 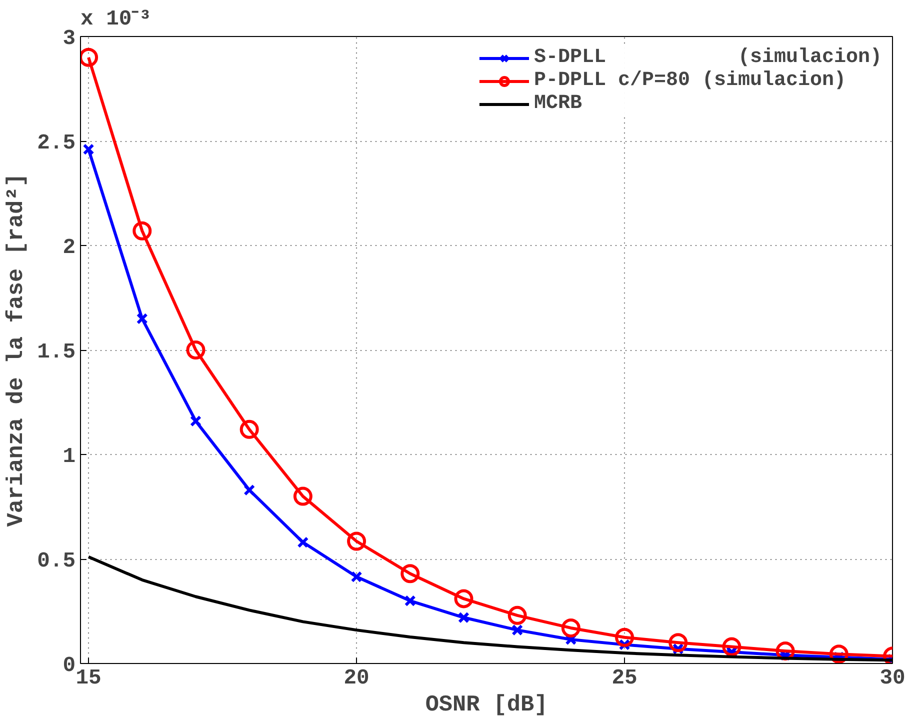 What do you see at coordinates (708, 57) in the screenshot?
I see `legend-label: S-DPLL (simulacion)` at bounding box center [708, 57].